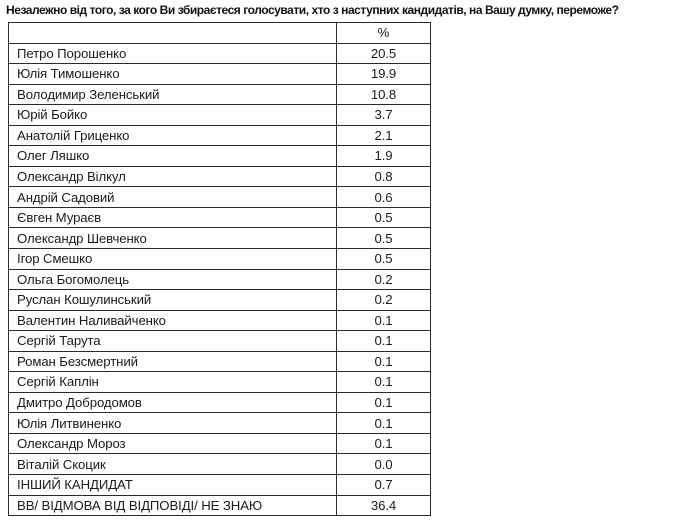 This screenshot has height=525, width=673. What do you see at coordinates (383, 135) in the screenshot?
I see `percent-value-cell: 2.1` at bounding box center [383, 135].